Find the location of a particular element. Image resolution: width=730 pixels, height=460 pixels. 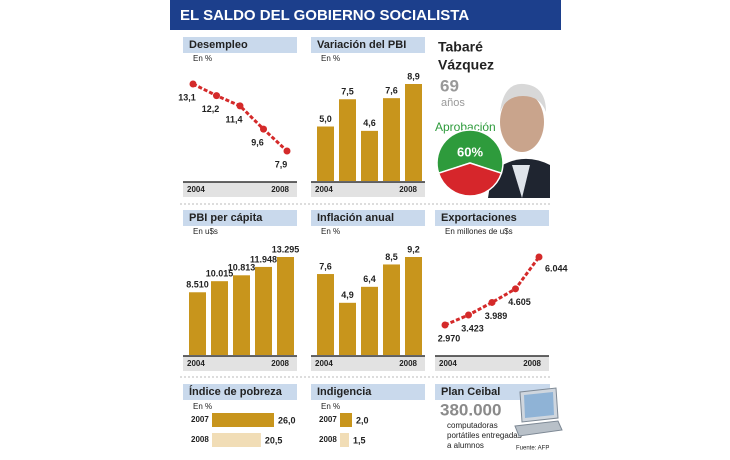

ceibal-count: 380.000 is located at coordinates (470, 409).